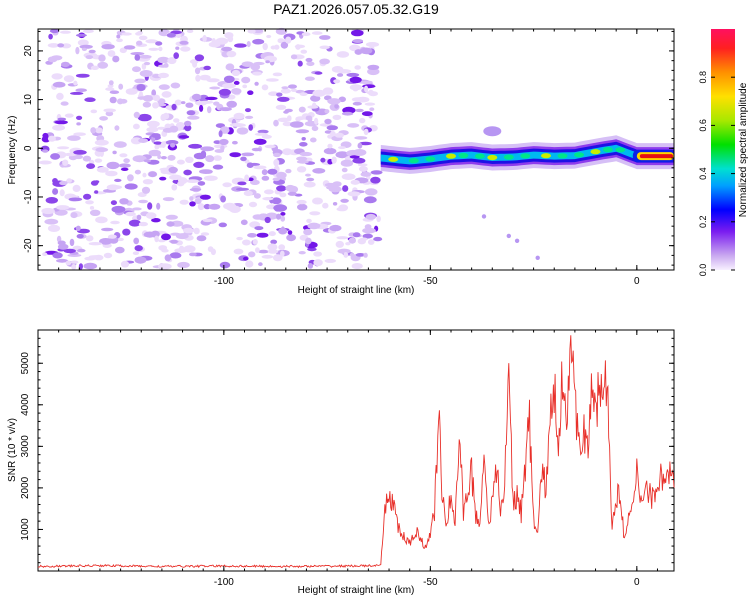 The image size is (750, 600). Describe the element at coordinates (12, 450) in the screenshot. I see `snr-ylabel: SNR (10 * v/v)` at that location.